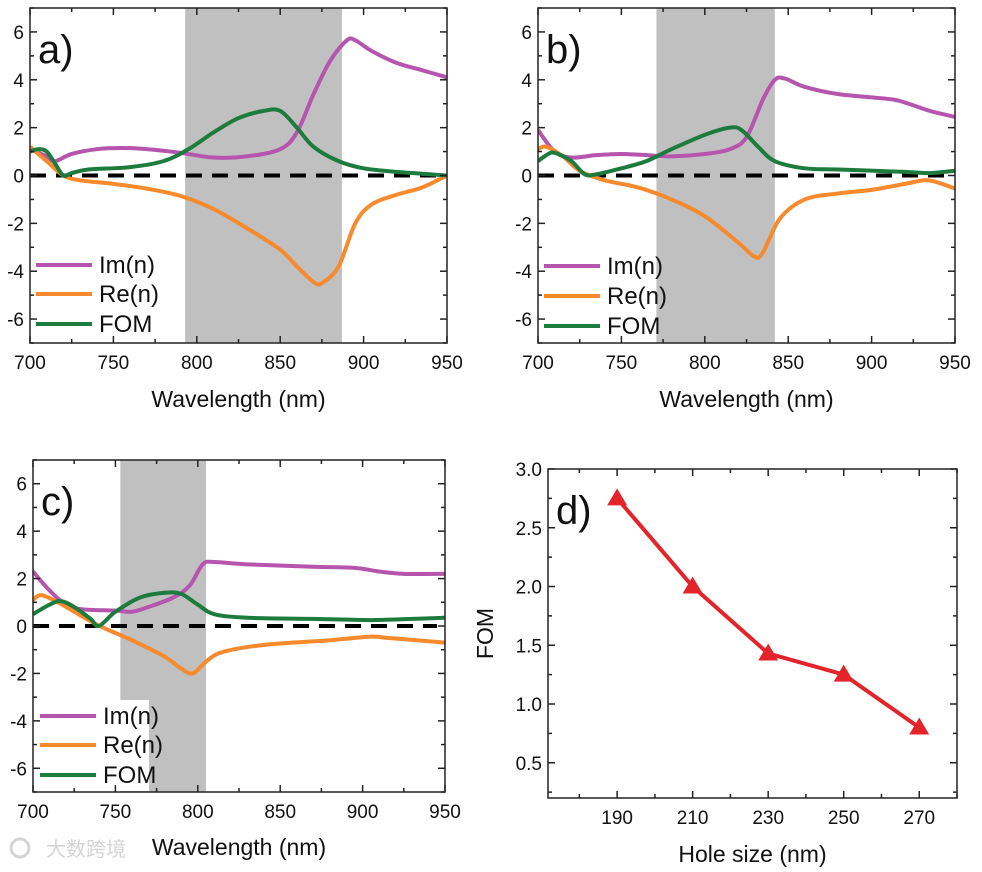  I want to click on y-tick-label: 3.0, so click(529, 470).